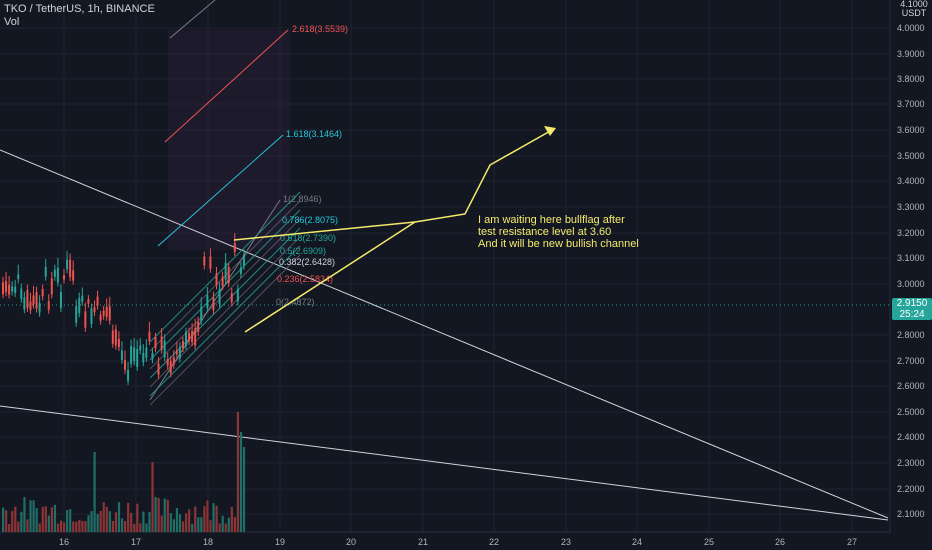  What do you see at coordinates (558, 244) in the screenshot?
I see `annotation-text-line: And it will be new bullish channel` at bounding box center [558, 244].